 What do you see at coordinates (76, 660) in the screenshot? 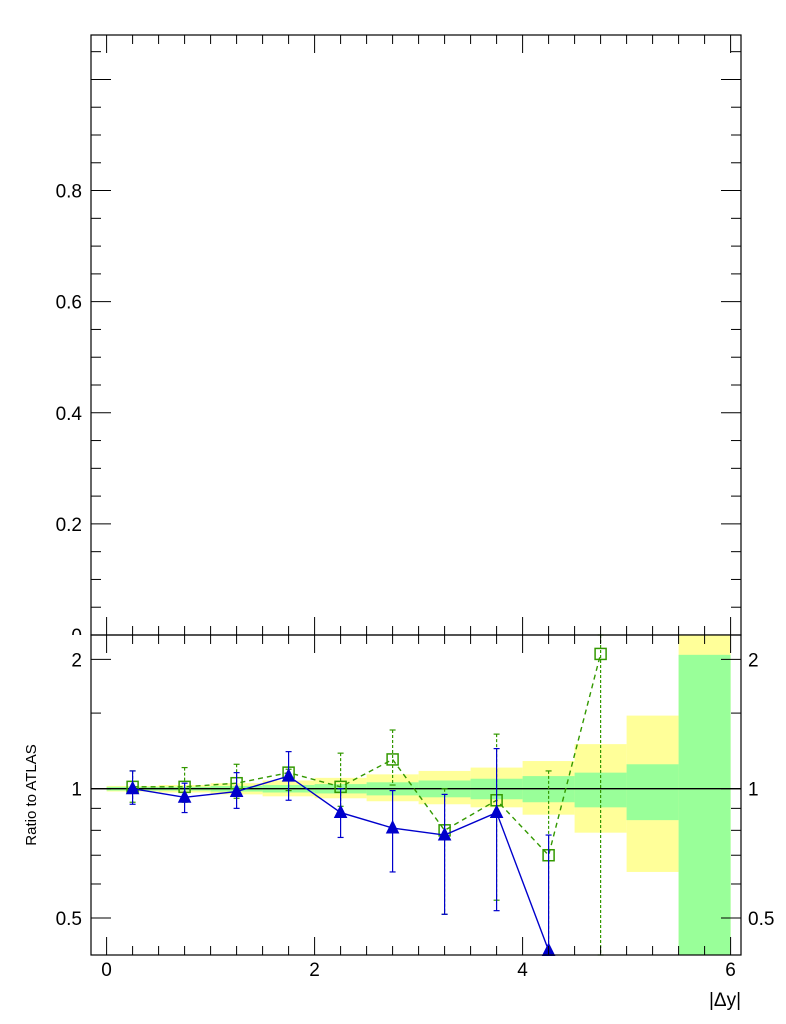
I see `y-tick-label: 2` at bounding box center [76, 660].